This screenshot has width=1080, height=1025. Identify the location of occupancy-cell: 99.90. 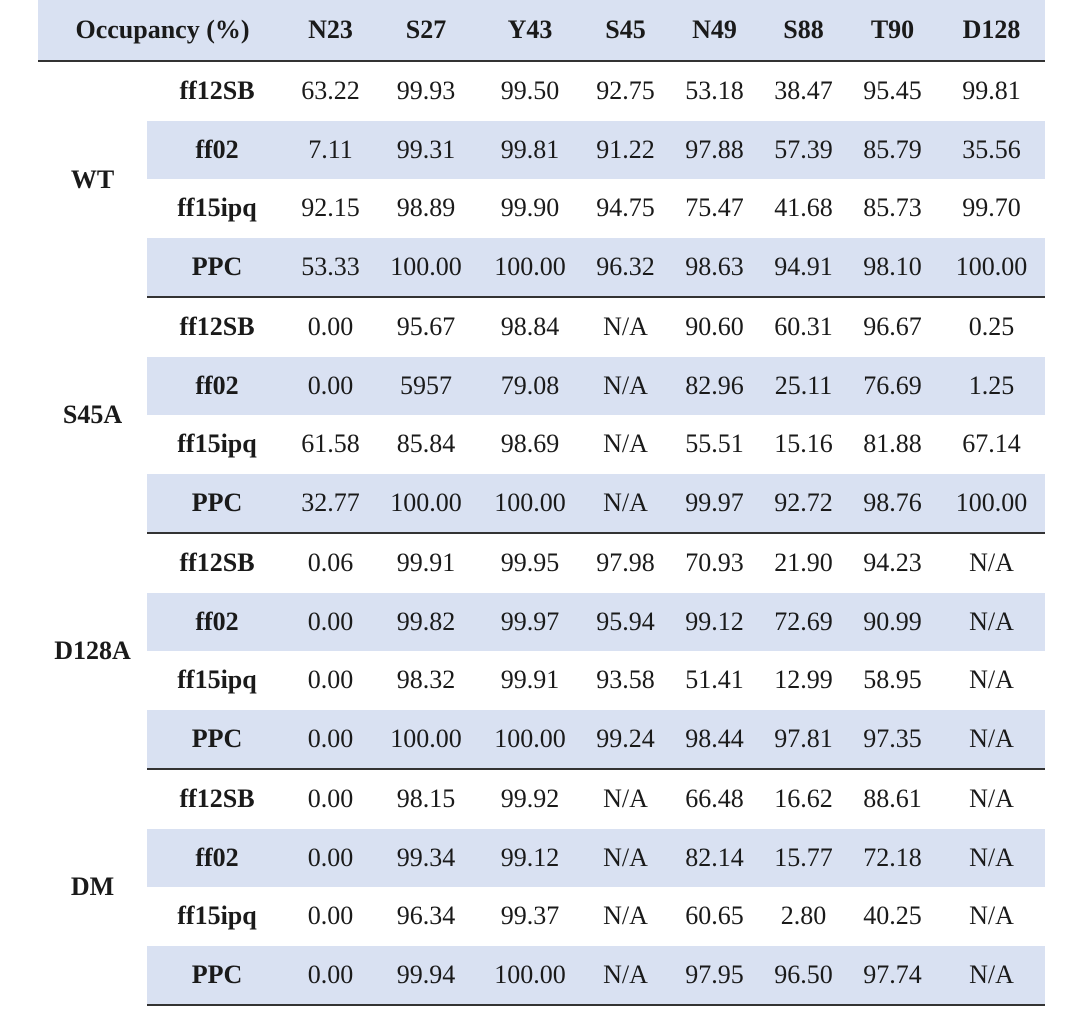
(530, 208).